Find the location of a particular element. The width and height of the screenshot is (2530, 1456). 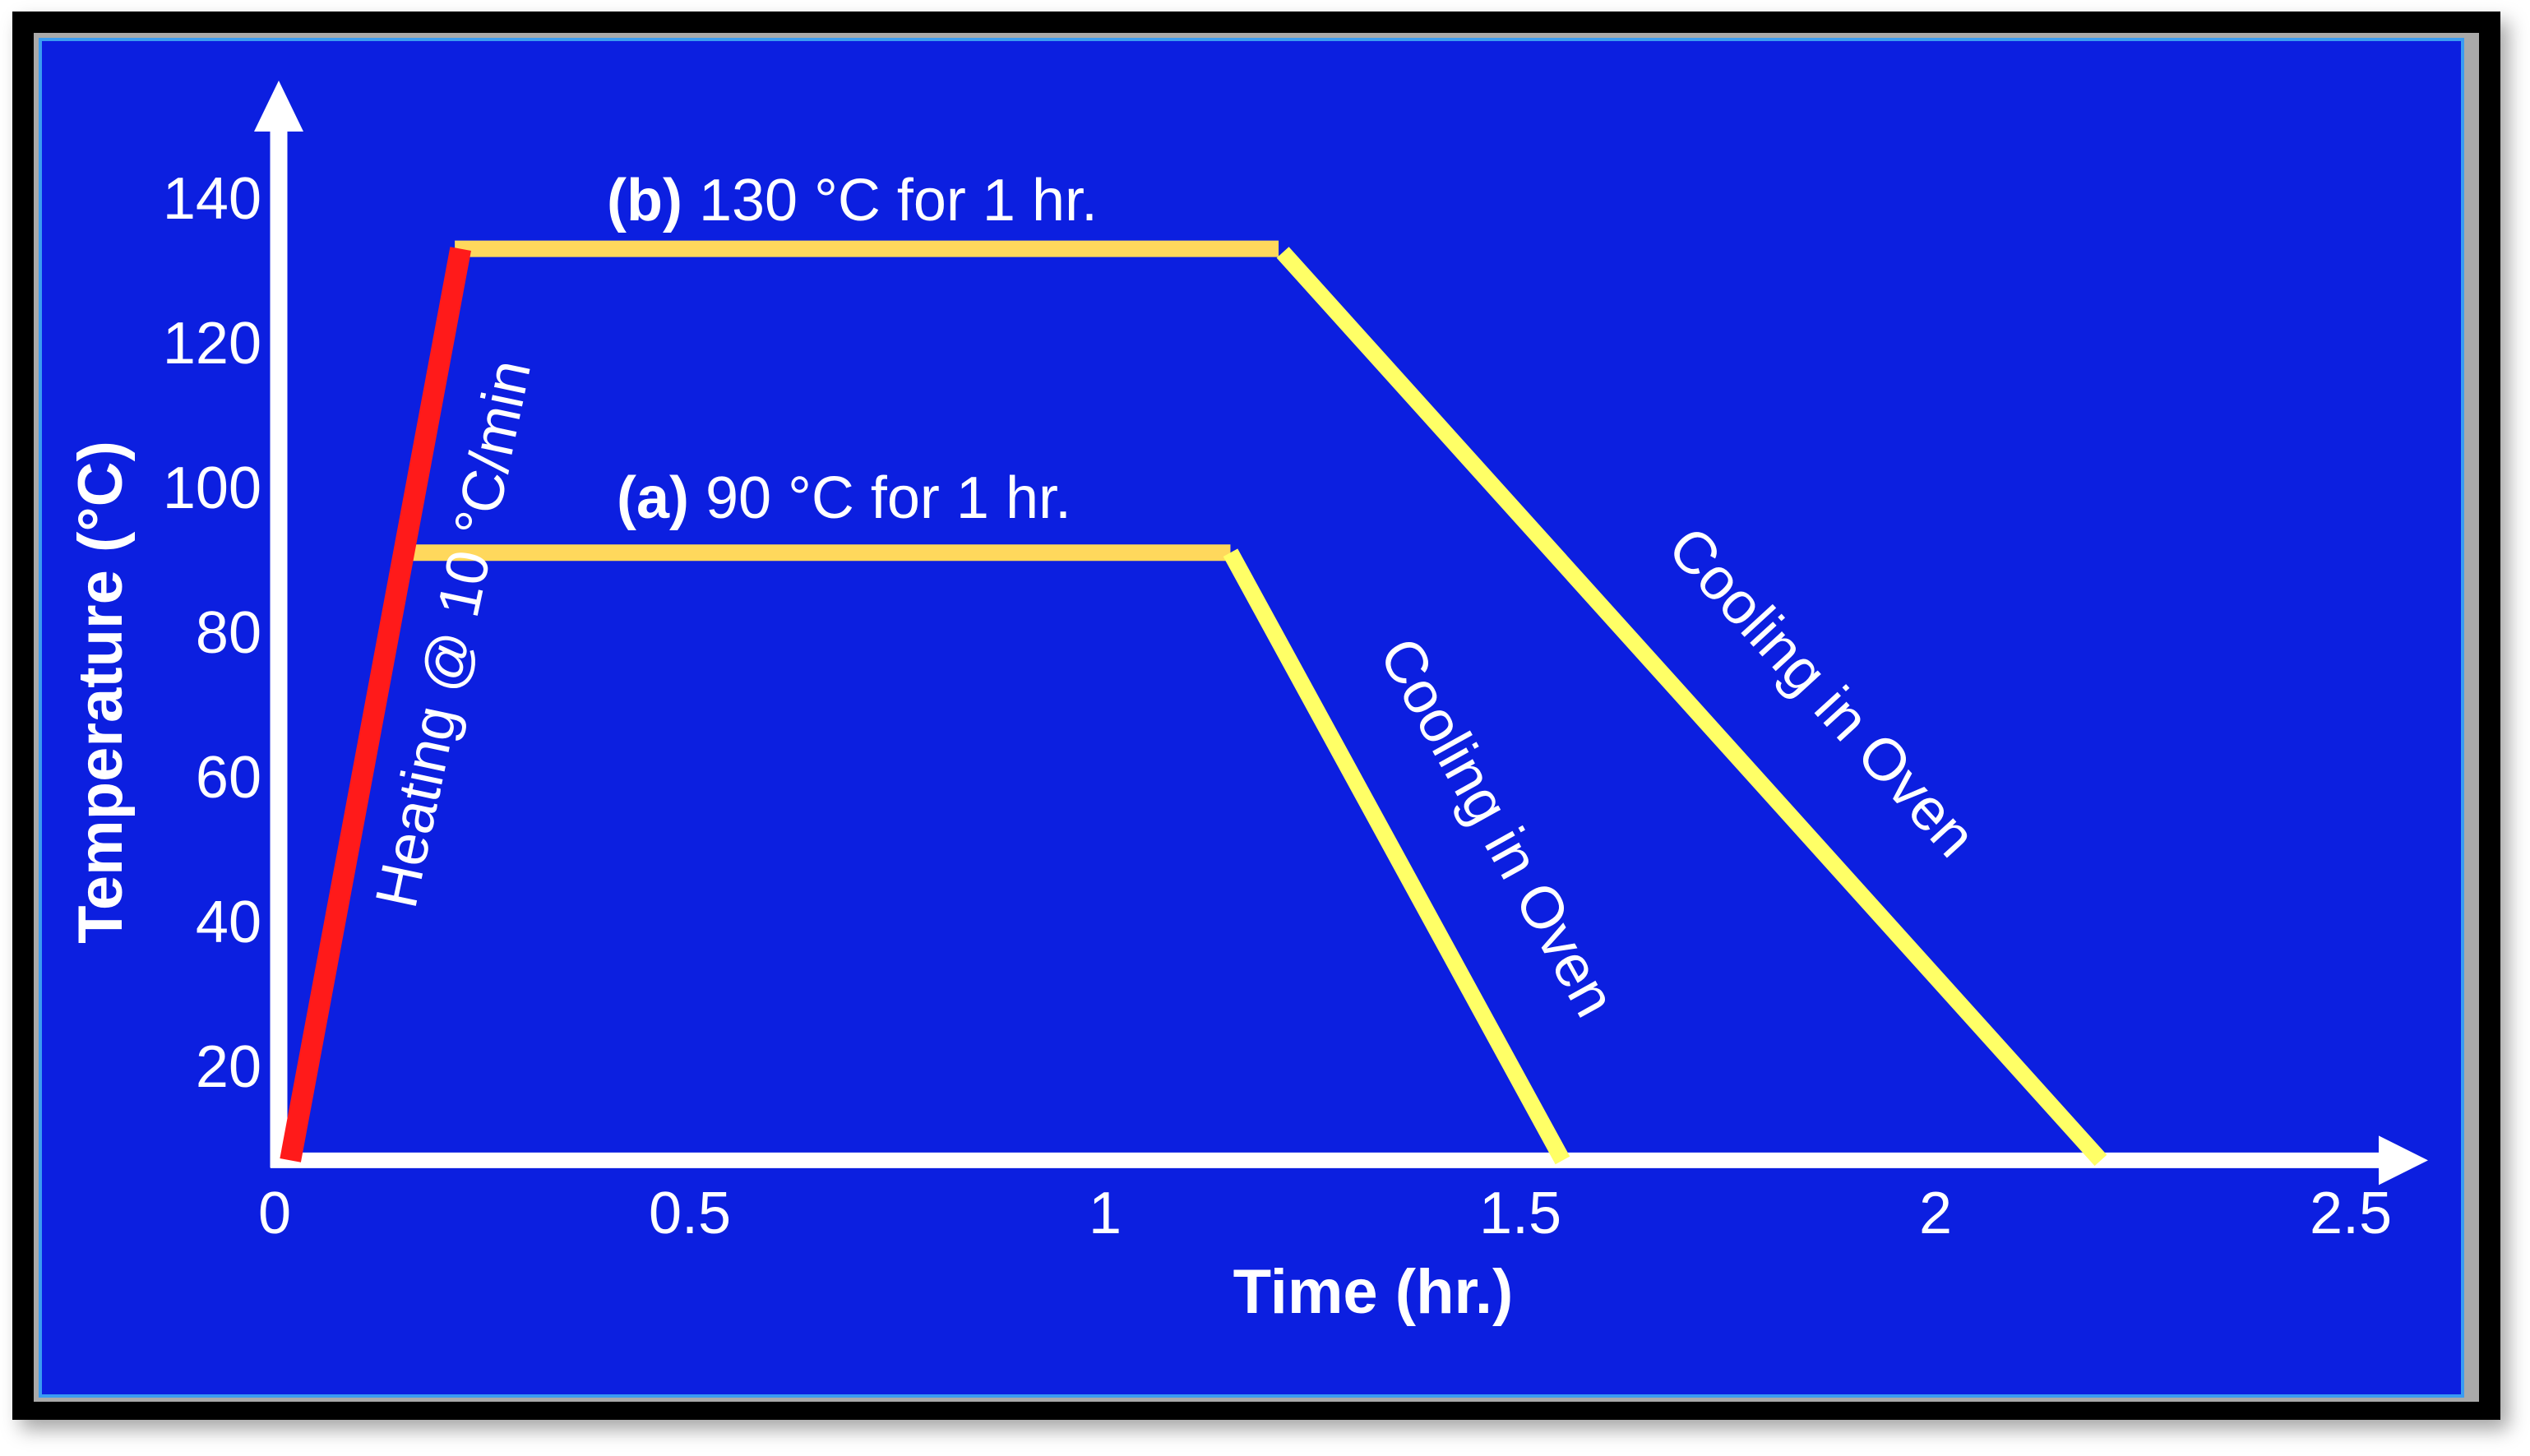

x-tick-label: 2.5 is located at coordinates (2351, 1213).